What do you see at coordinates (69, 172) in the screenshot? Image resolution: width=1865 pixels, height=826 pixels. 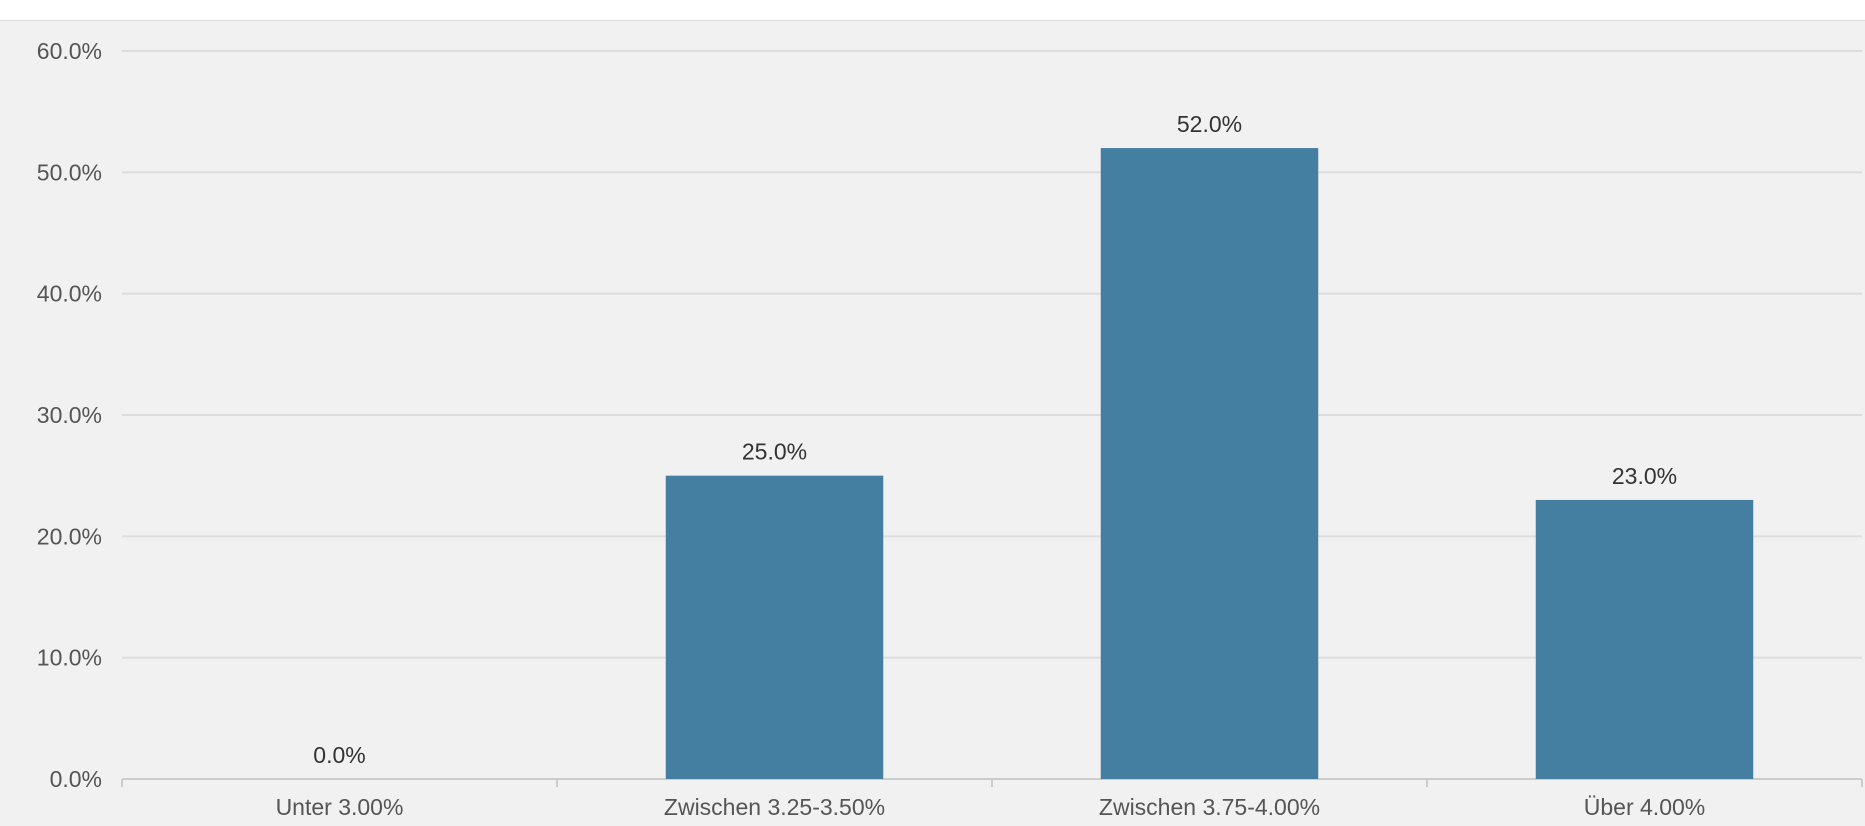 I see `y-tick-label: 50.0%` at bounding box center [69, 172].